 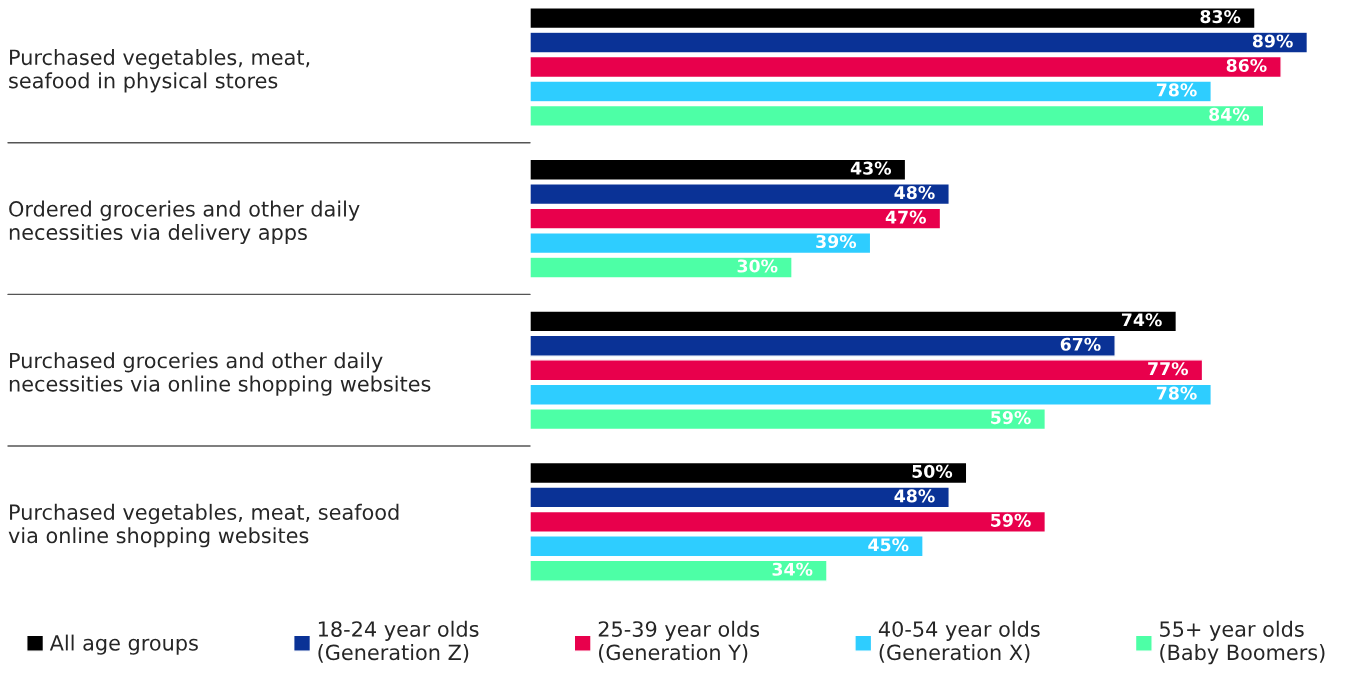 What do you see at coordinates (123, 644) in the screenshot?
I see `legend-label: All age groups` at bounding box center [123, 644].